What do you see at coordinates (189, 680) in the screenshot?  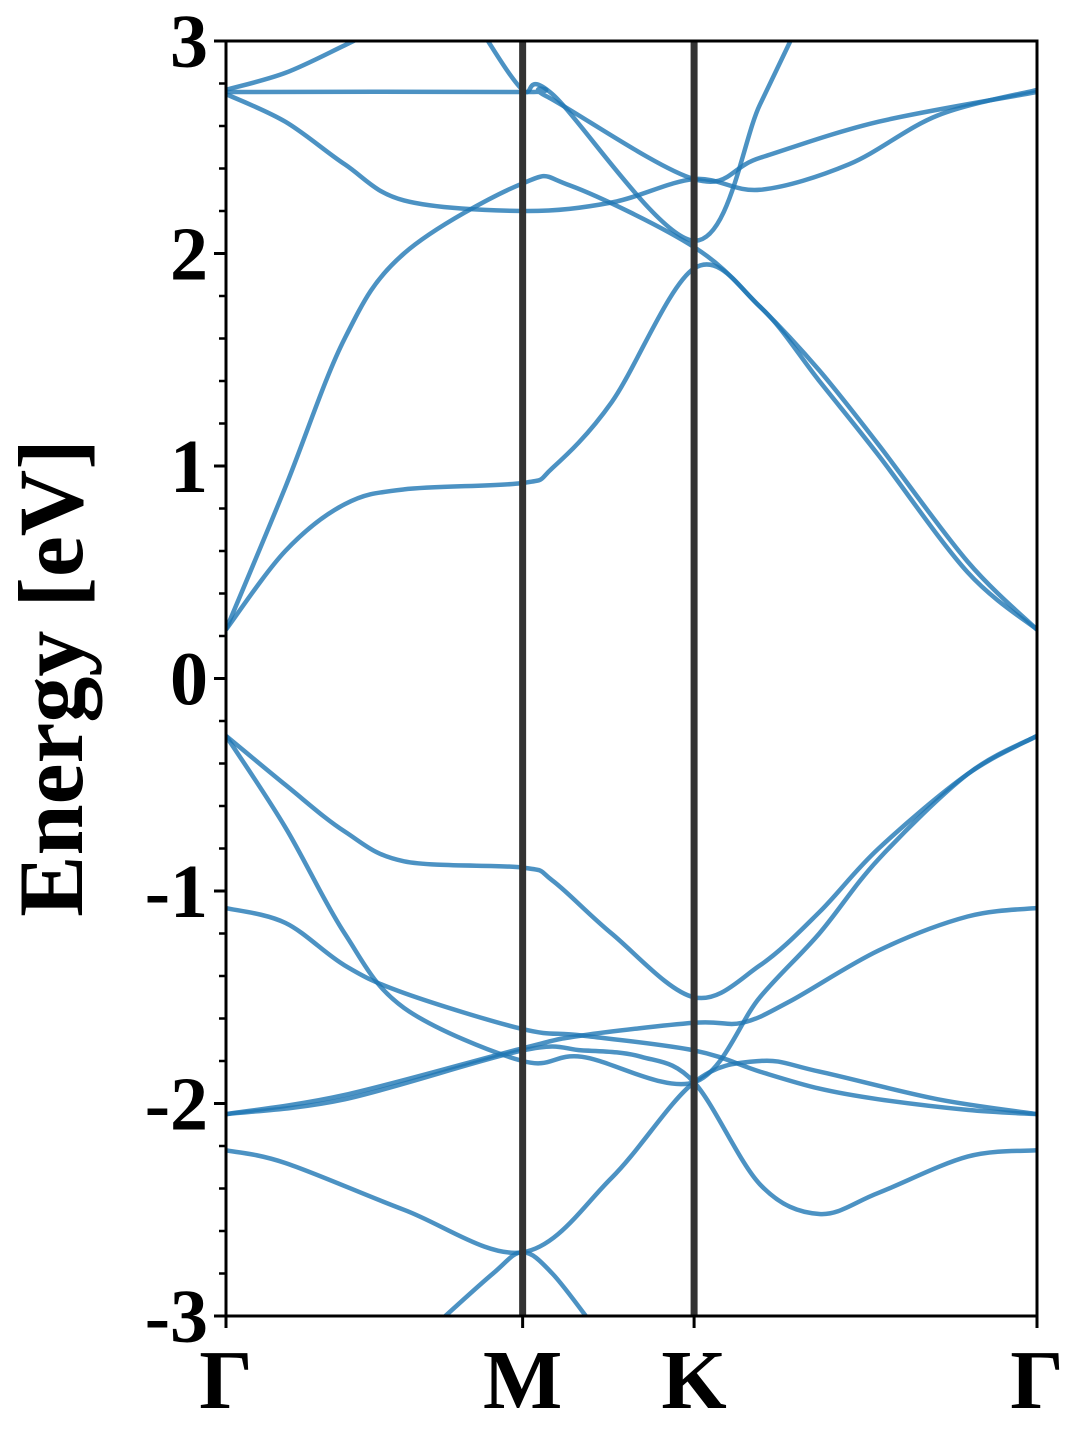 I see `y-tick-label: 0` at bounding box center [189, 680].